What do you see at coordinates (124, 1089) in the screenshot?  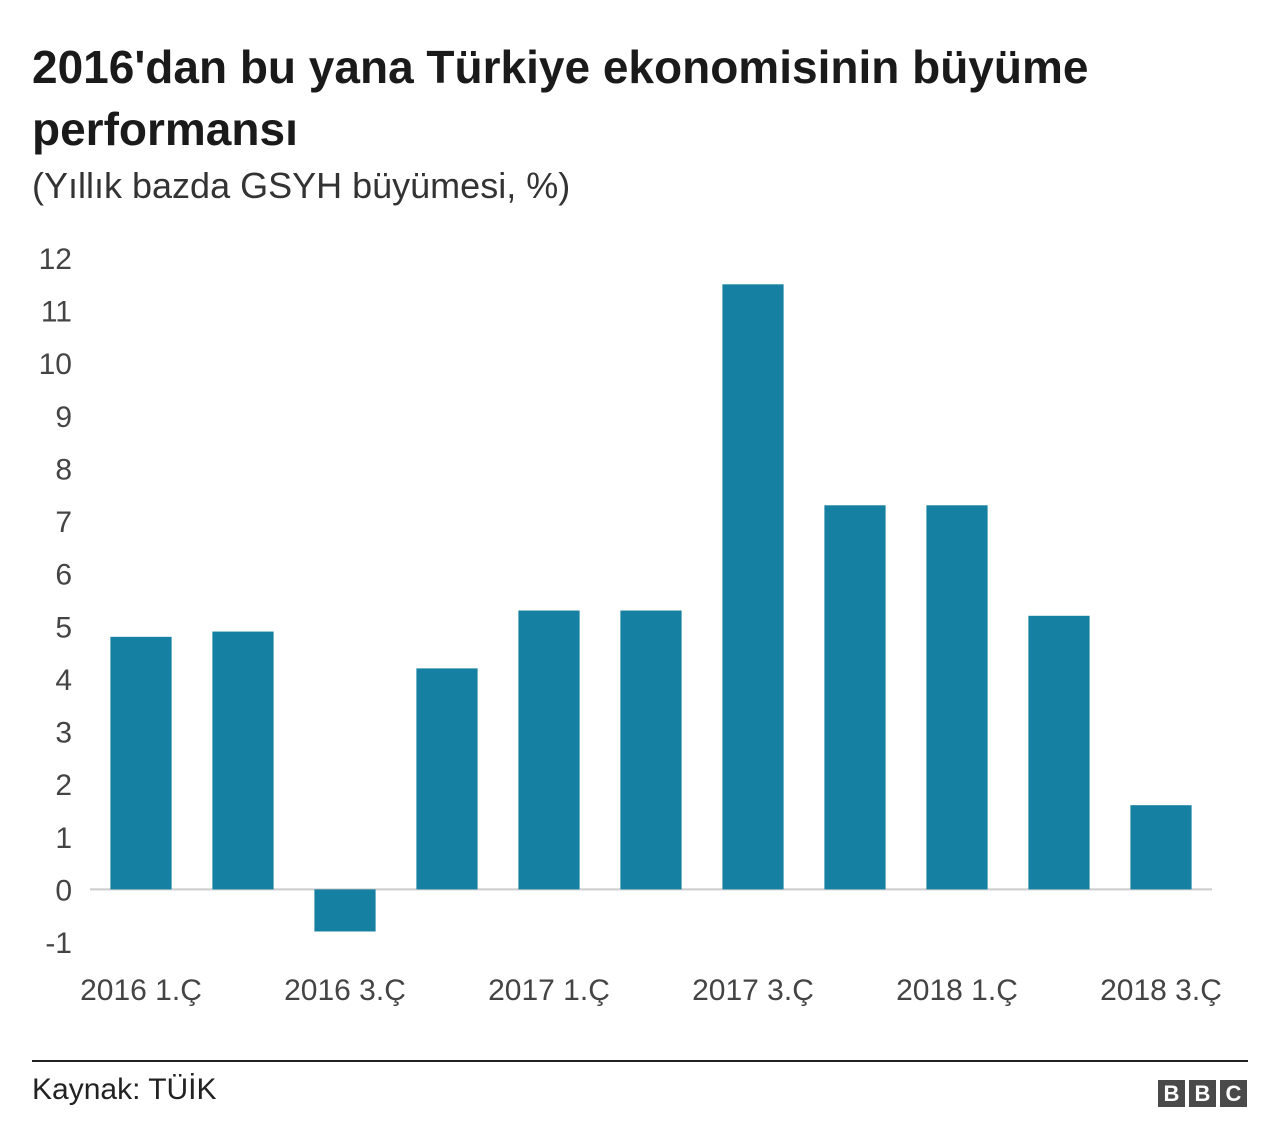 I see `source-label: Kaynak: TÜİK` at bounding box center [124, 1089].